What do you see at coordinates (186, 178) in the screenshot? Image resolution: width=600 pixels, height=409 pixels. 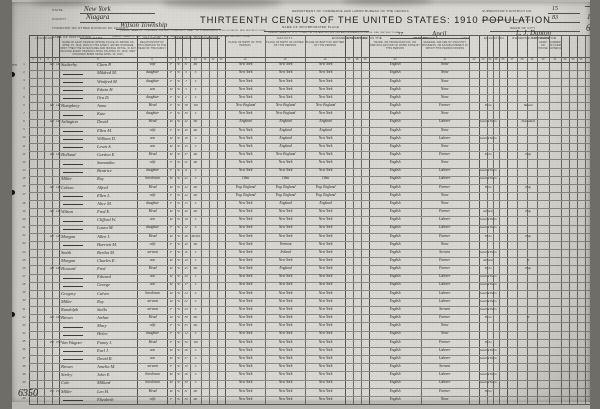 I see `age: 22` at bounding box center [186, 178].